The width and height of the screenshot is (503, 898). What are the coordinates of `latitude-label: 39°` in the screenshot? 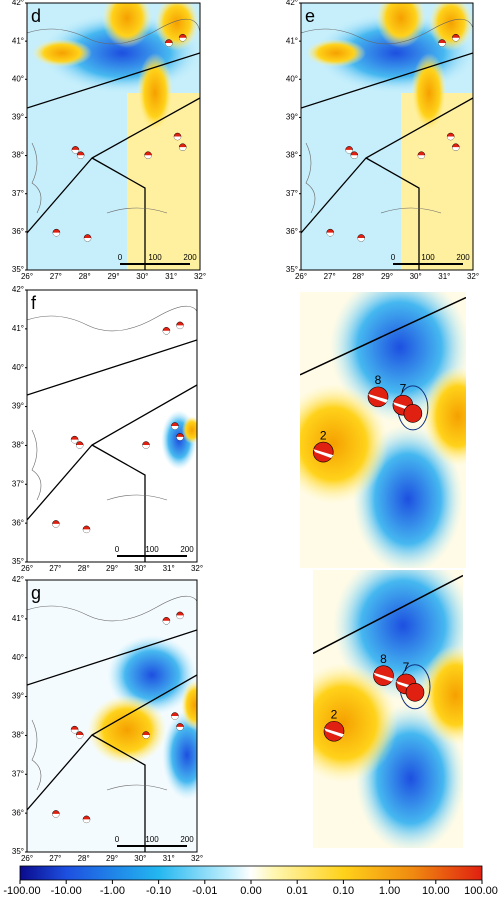 It's located at (18, 406).